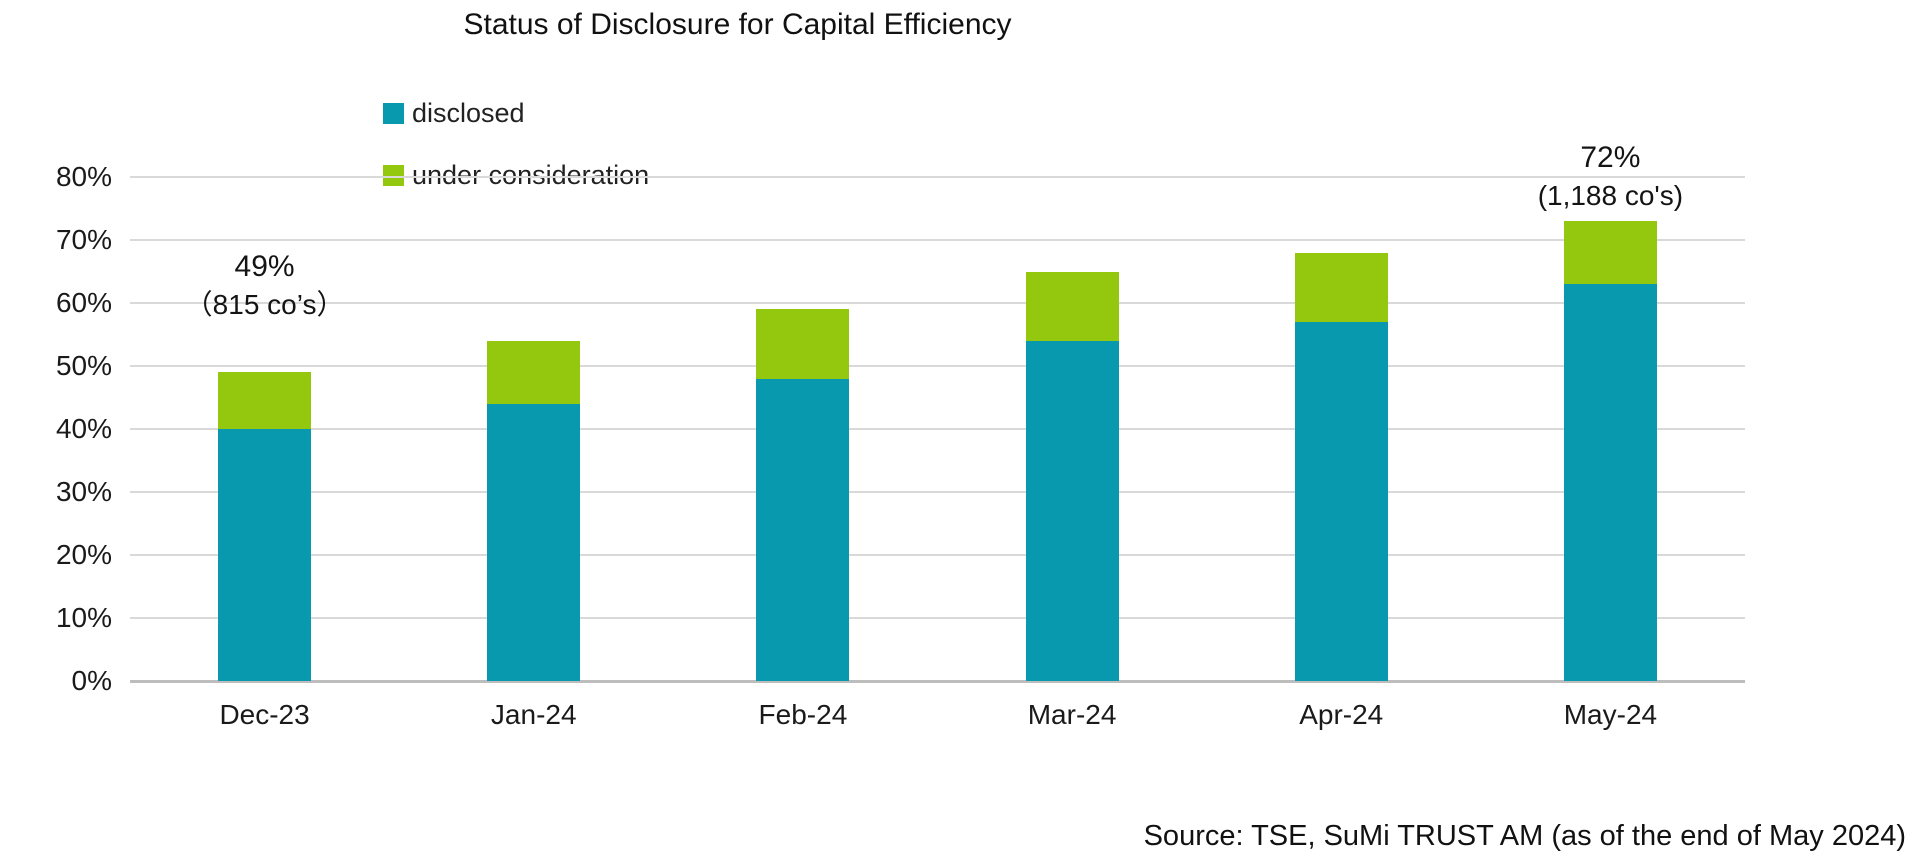  What do you see at coordinates (937, 717) in the screenshot?
I see `x-axis: Dec-23 Jan-24 Feb-24 Mar-24 Apr-24 May-24` at bounding box center [937, 717].